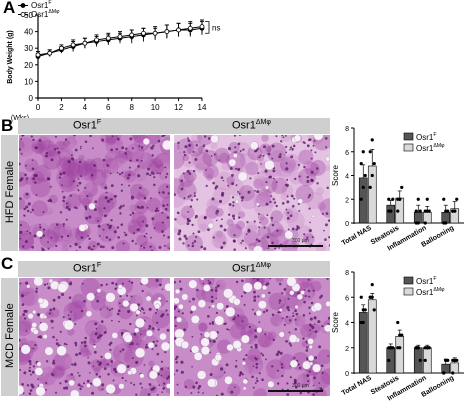 This screenshot has width=474, height=408. What do you see at coordinates (9, 337) in the screenshot?
I see `row-label-bar-c` at bounding box center [9, 337].